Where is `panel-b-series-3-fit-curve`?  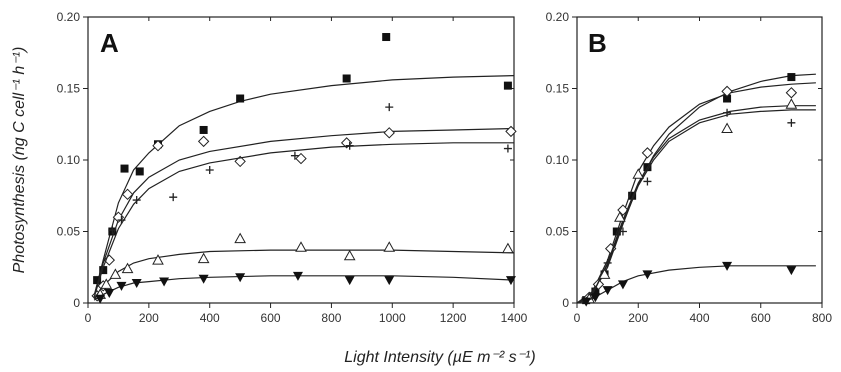
panel-b-series-3-fit-curve is located at coordinates (696, 206).